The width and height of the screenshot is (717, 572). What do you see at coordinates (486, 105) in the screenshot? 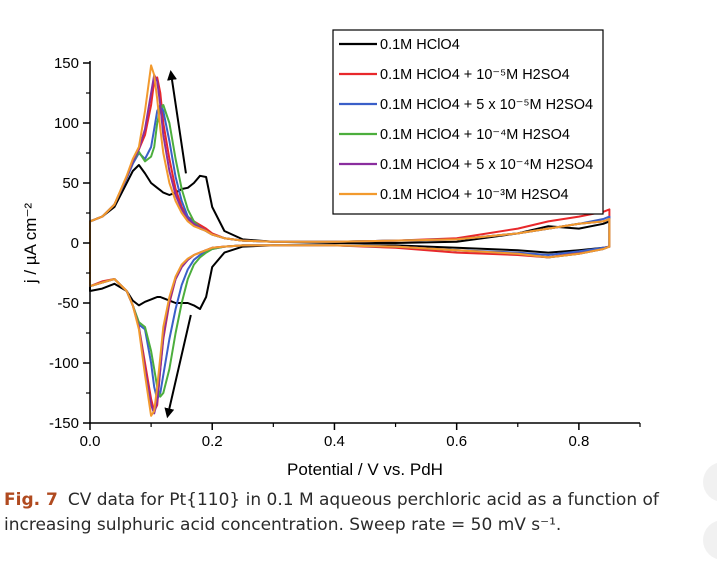
I see `legend-entry: 0.1M HClO4 + 5 x 10⁻⁵M H2SO4` at bounding box center [486, 105].